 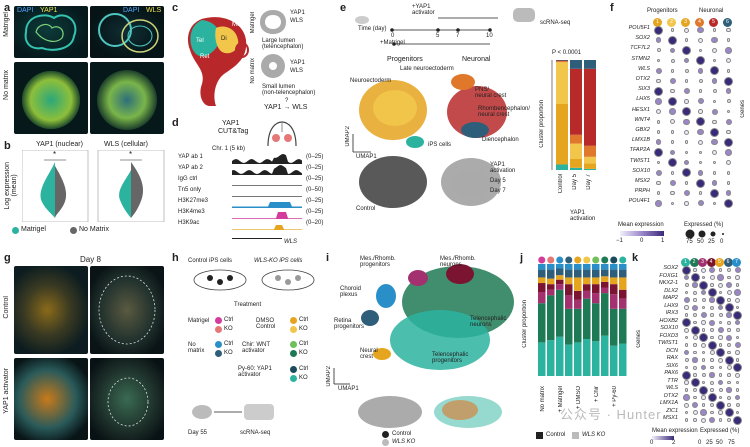 What do you see at coordinates (210, 261) in the screenshot?
I see `h-ctrl-ips: Control iPS cells` at bounding box center [210, 261].